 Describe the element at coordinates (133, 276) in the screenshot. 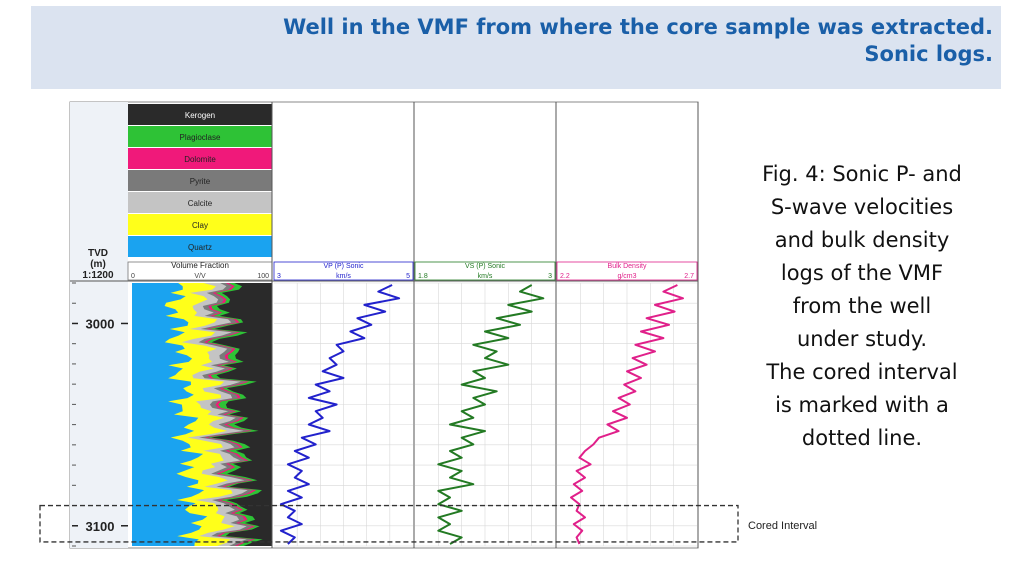

I see `volume-min-label: 0` at that location.